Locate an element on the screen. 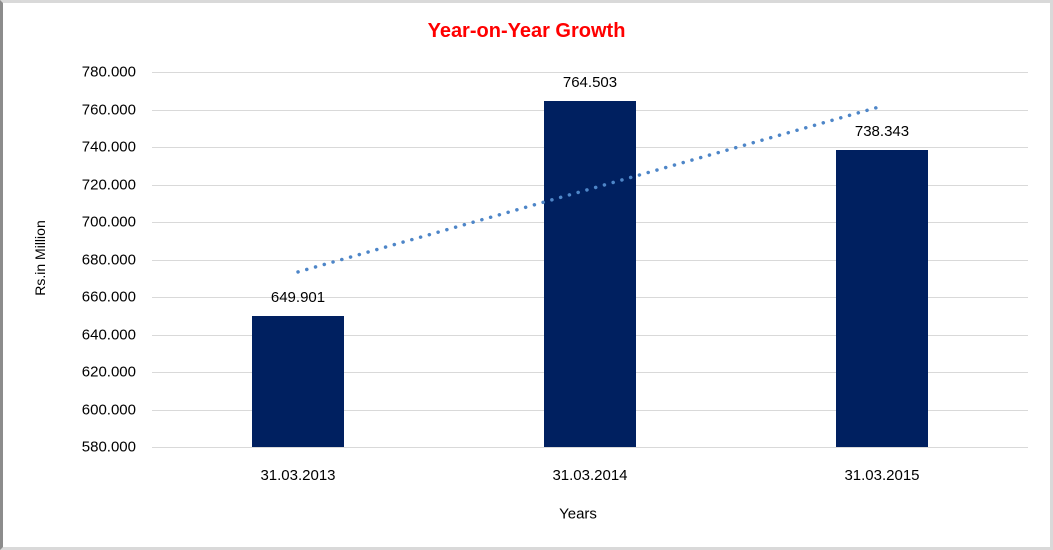  bar-value-label: 738.343 is located at coordinates (882, 132).